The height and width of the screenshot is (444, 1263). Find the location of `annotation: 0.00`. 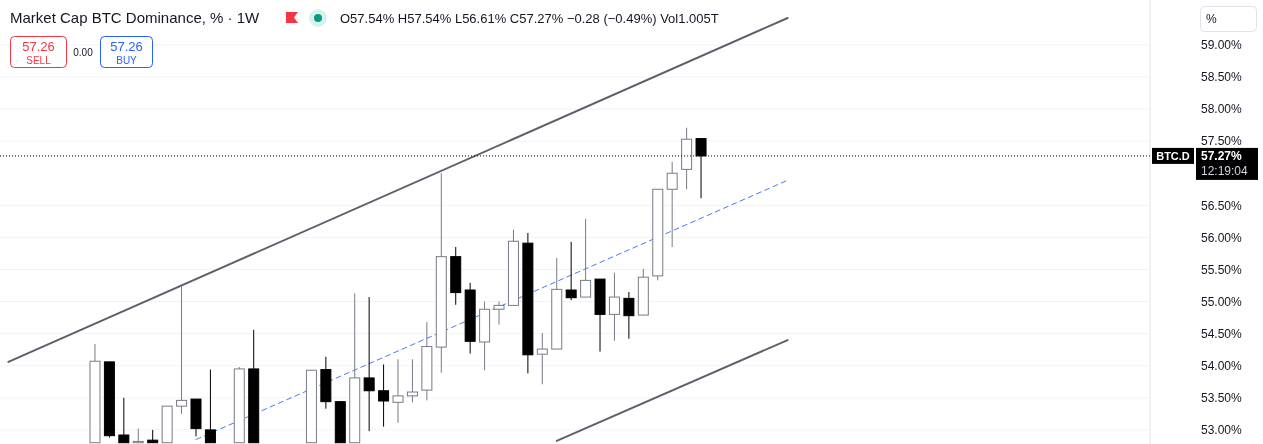

annotation: 0.00 is located at coordinates (83, 52).